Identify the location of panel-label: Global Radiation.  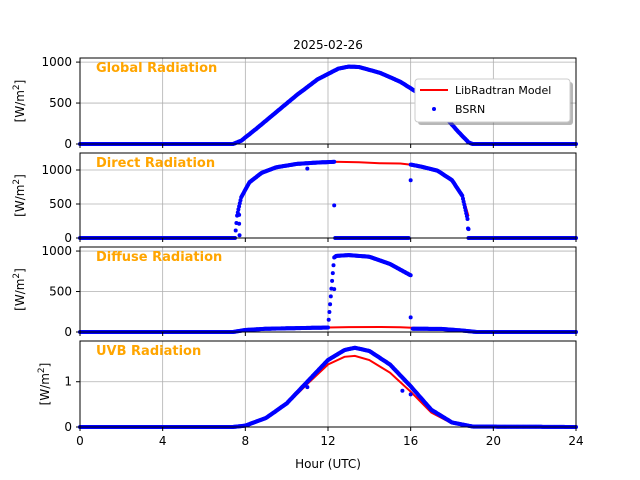
(156, 68).